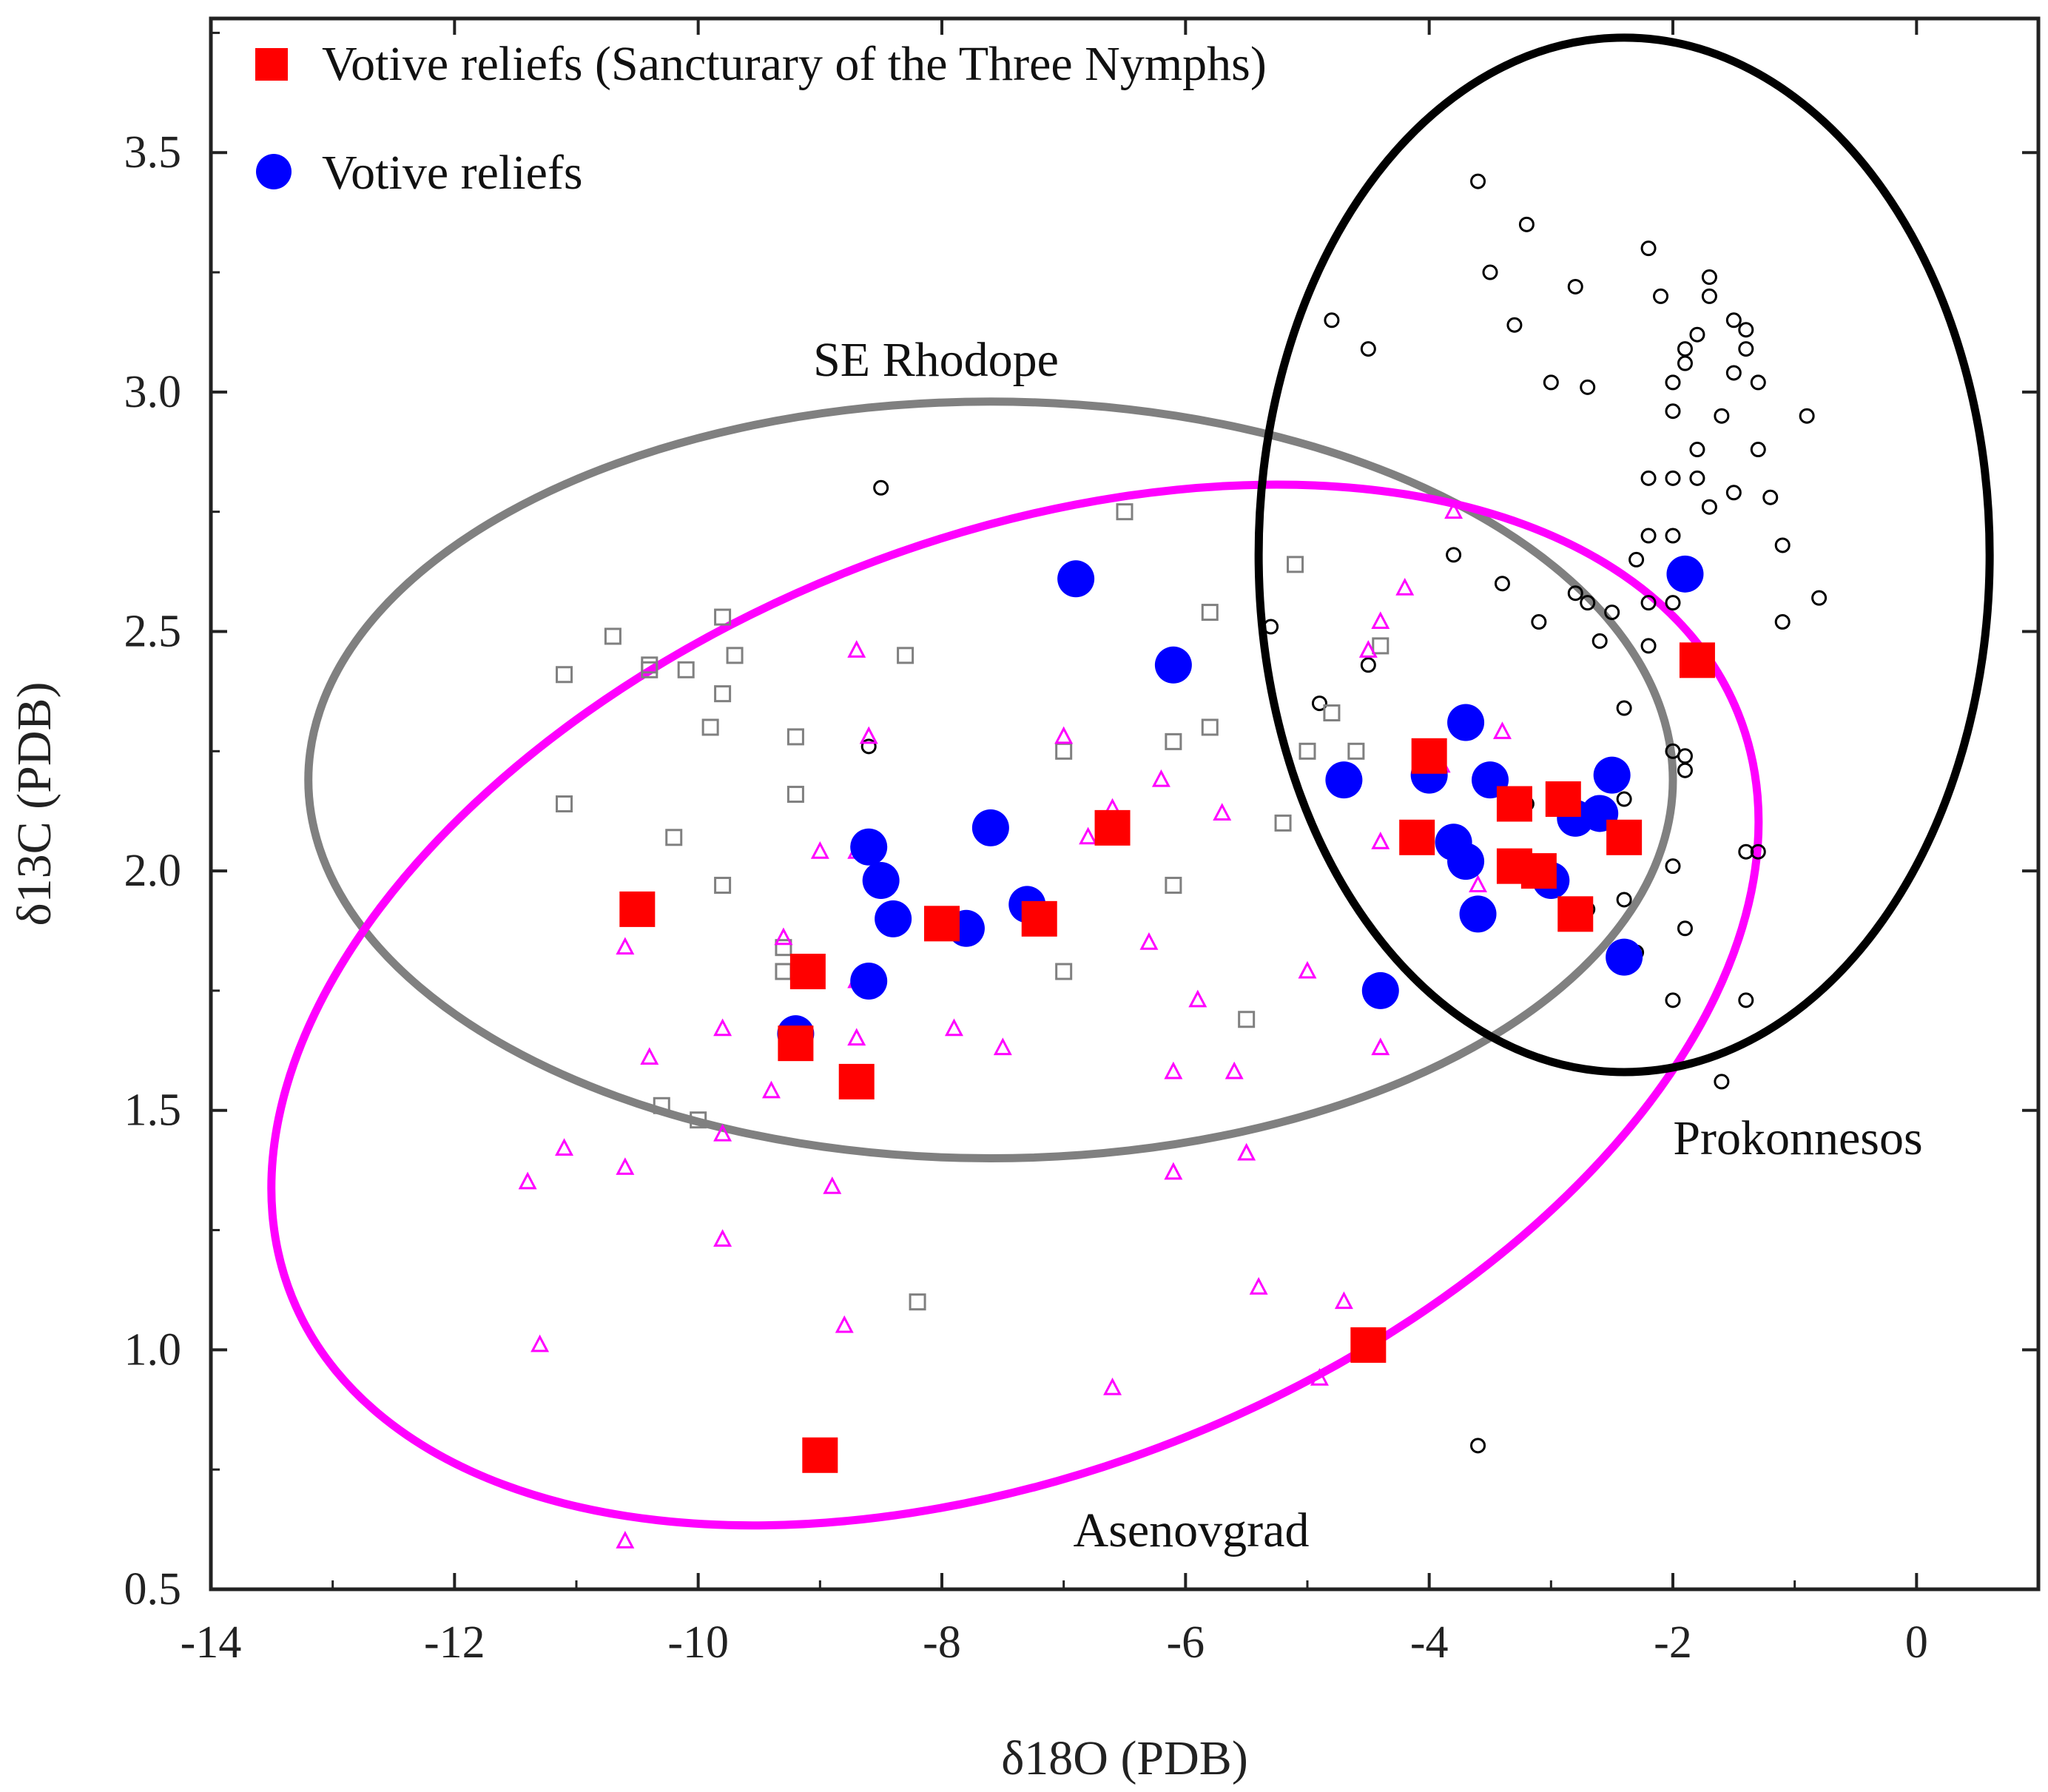 This screenshot has width=2048, height=1792. Describe the element at coordinates (211, 1642) in the screenshot. I see `x-tick-label: -14` at that location.